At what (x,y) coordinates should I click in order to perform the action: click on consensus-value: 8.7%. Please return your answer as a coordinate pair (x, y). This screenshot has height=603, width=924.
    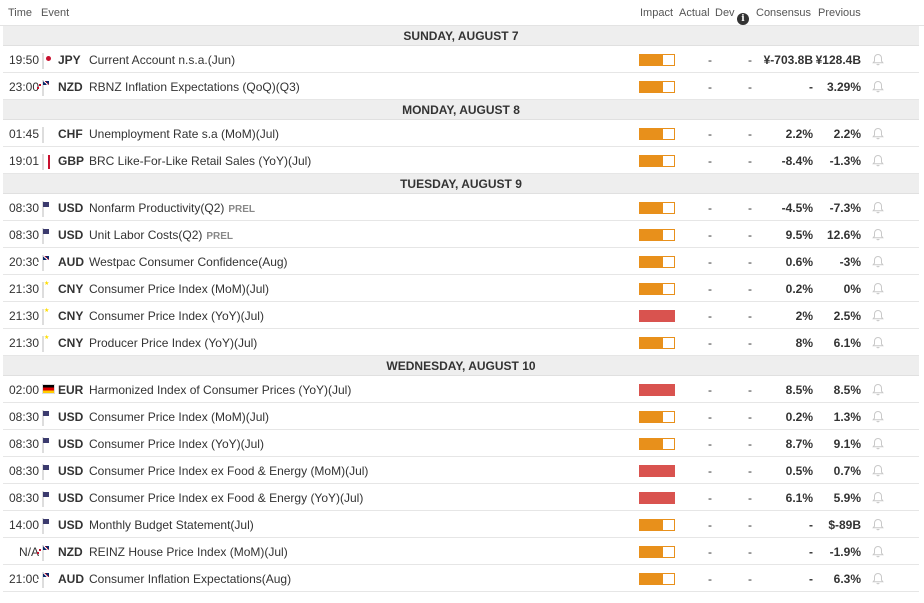
    Looking at the image, I should click on (799, 444).